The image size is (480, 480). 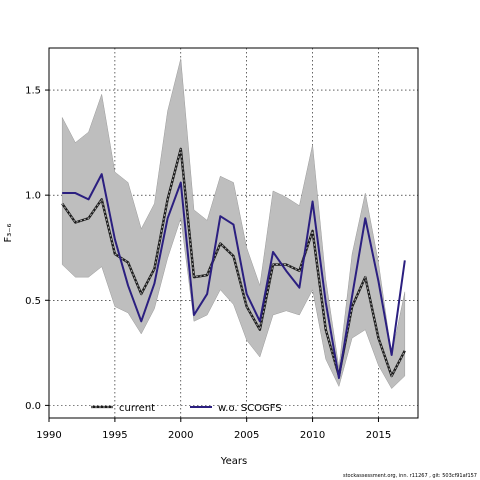 What do you see at coordinates (48, 435) in the screenshot?
I see `x-tick-label: 1990` at bounding box center [48, 435].